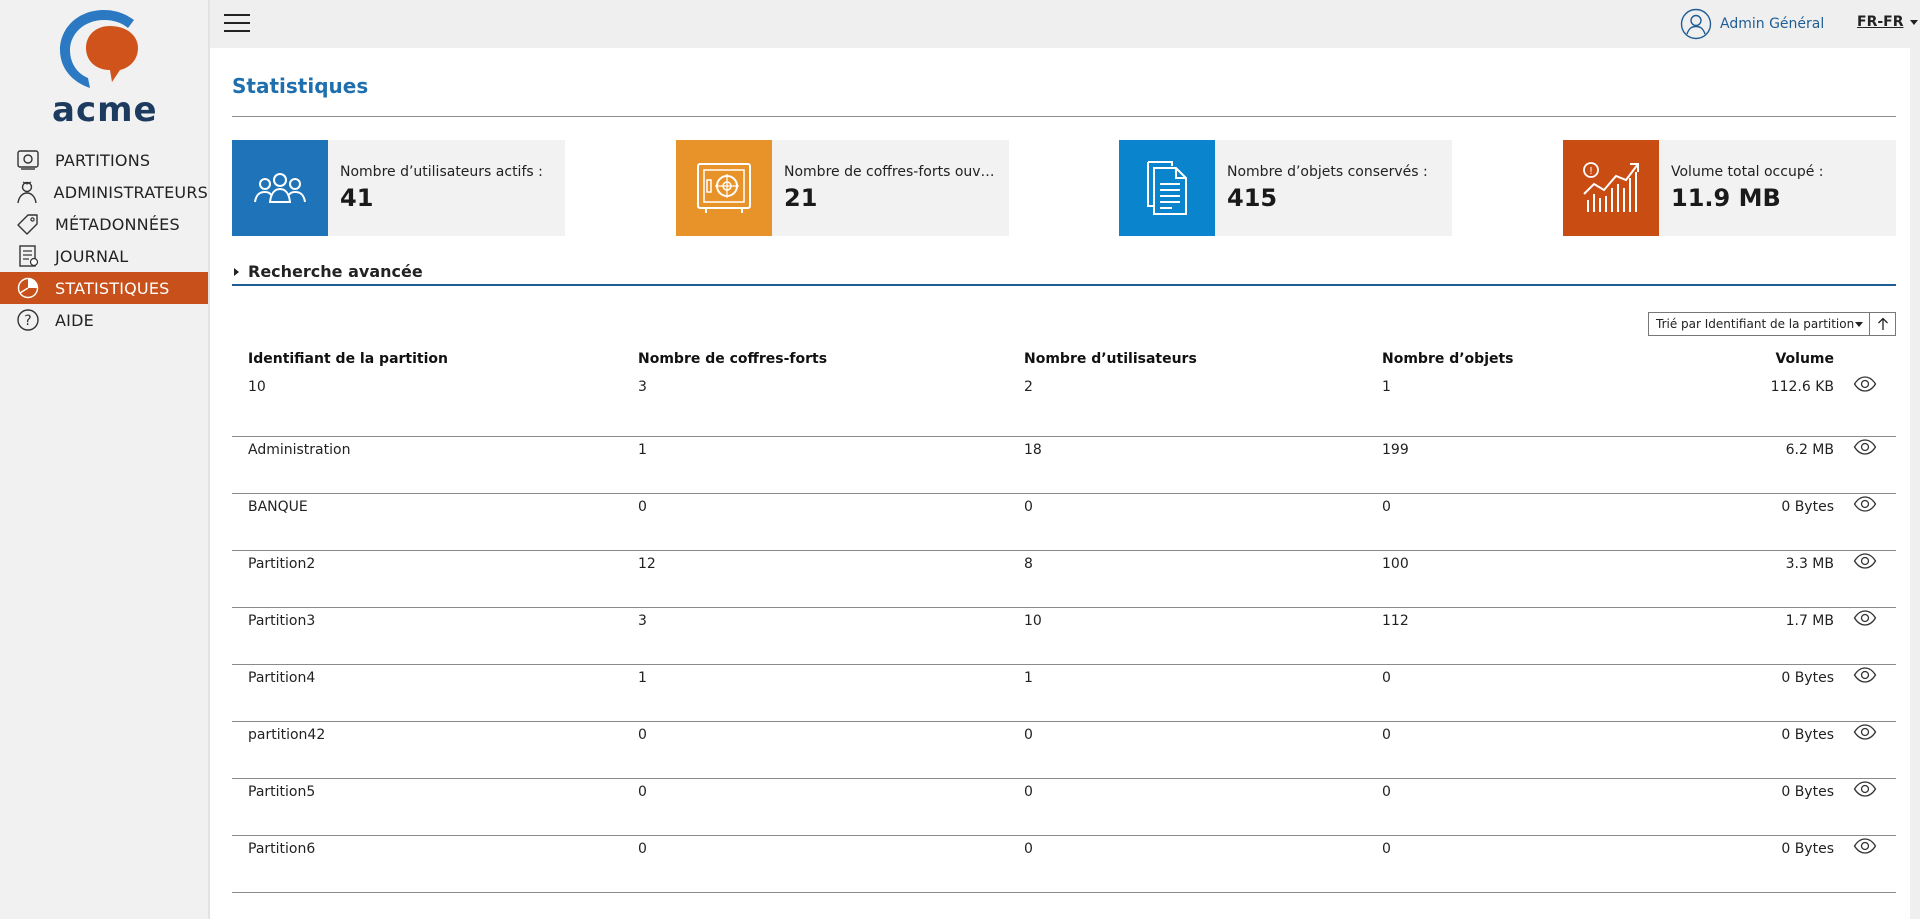  I want to click on column-header-safes: Nombre de coffres-forts, so click(733, 359).